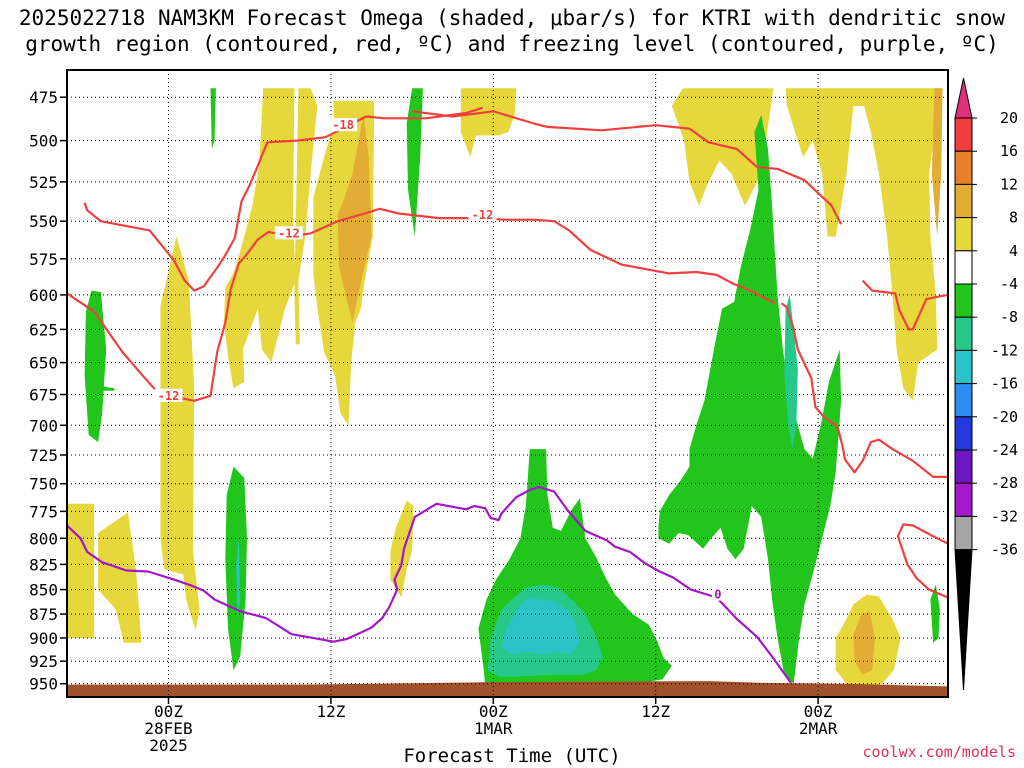 This screenshot has width=1024, height=768. I want to click on colorbar-label: 20, so click(1009, 118).